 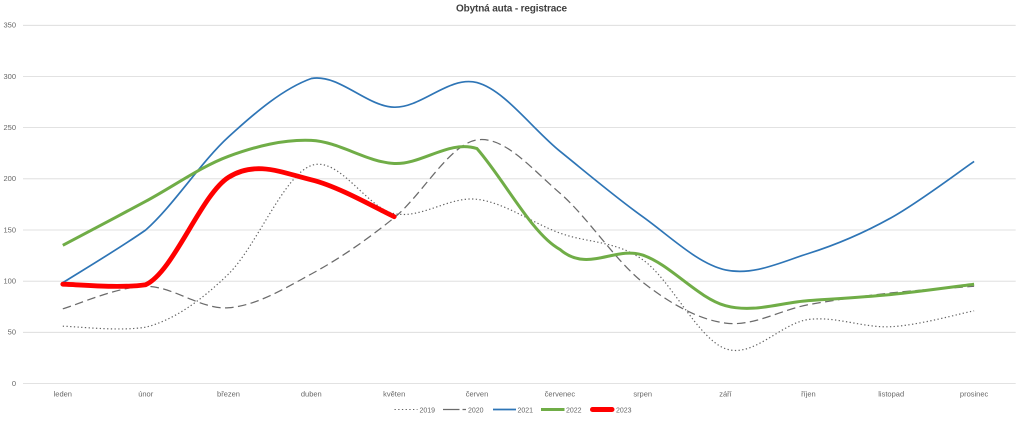 I want to click on svg-text: 0, so click(x=14, y=383).